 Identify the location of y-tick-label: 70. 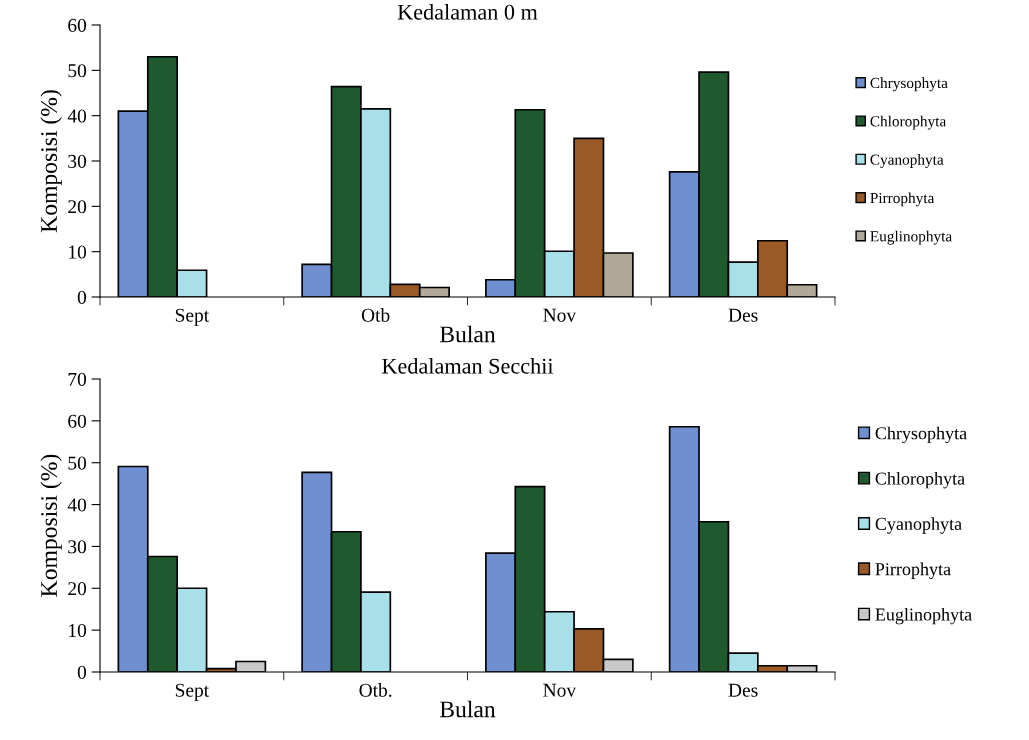
(77, 379).